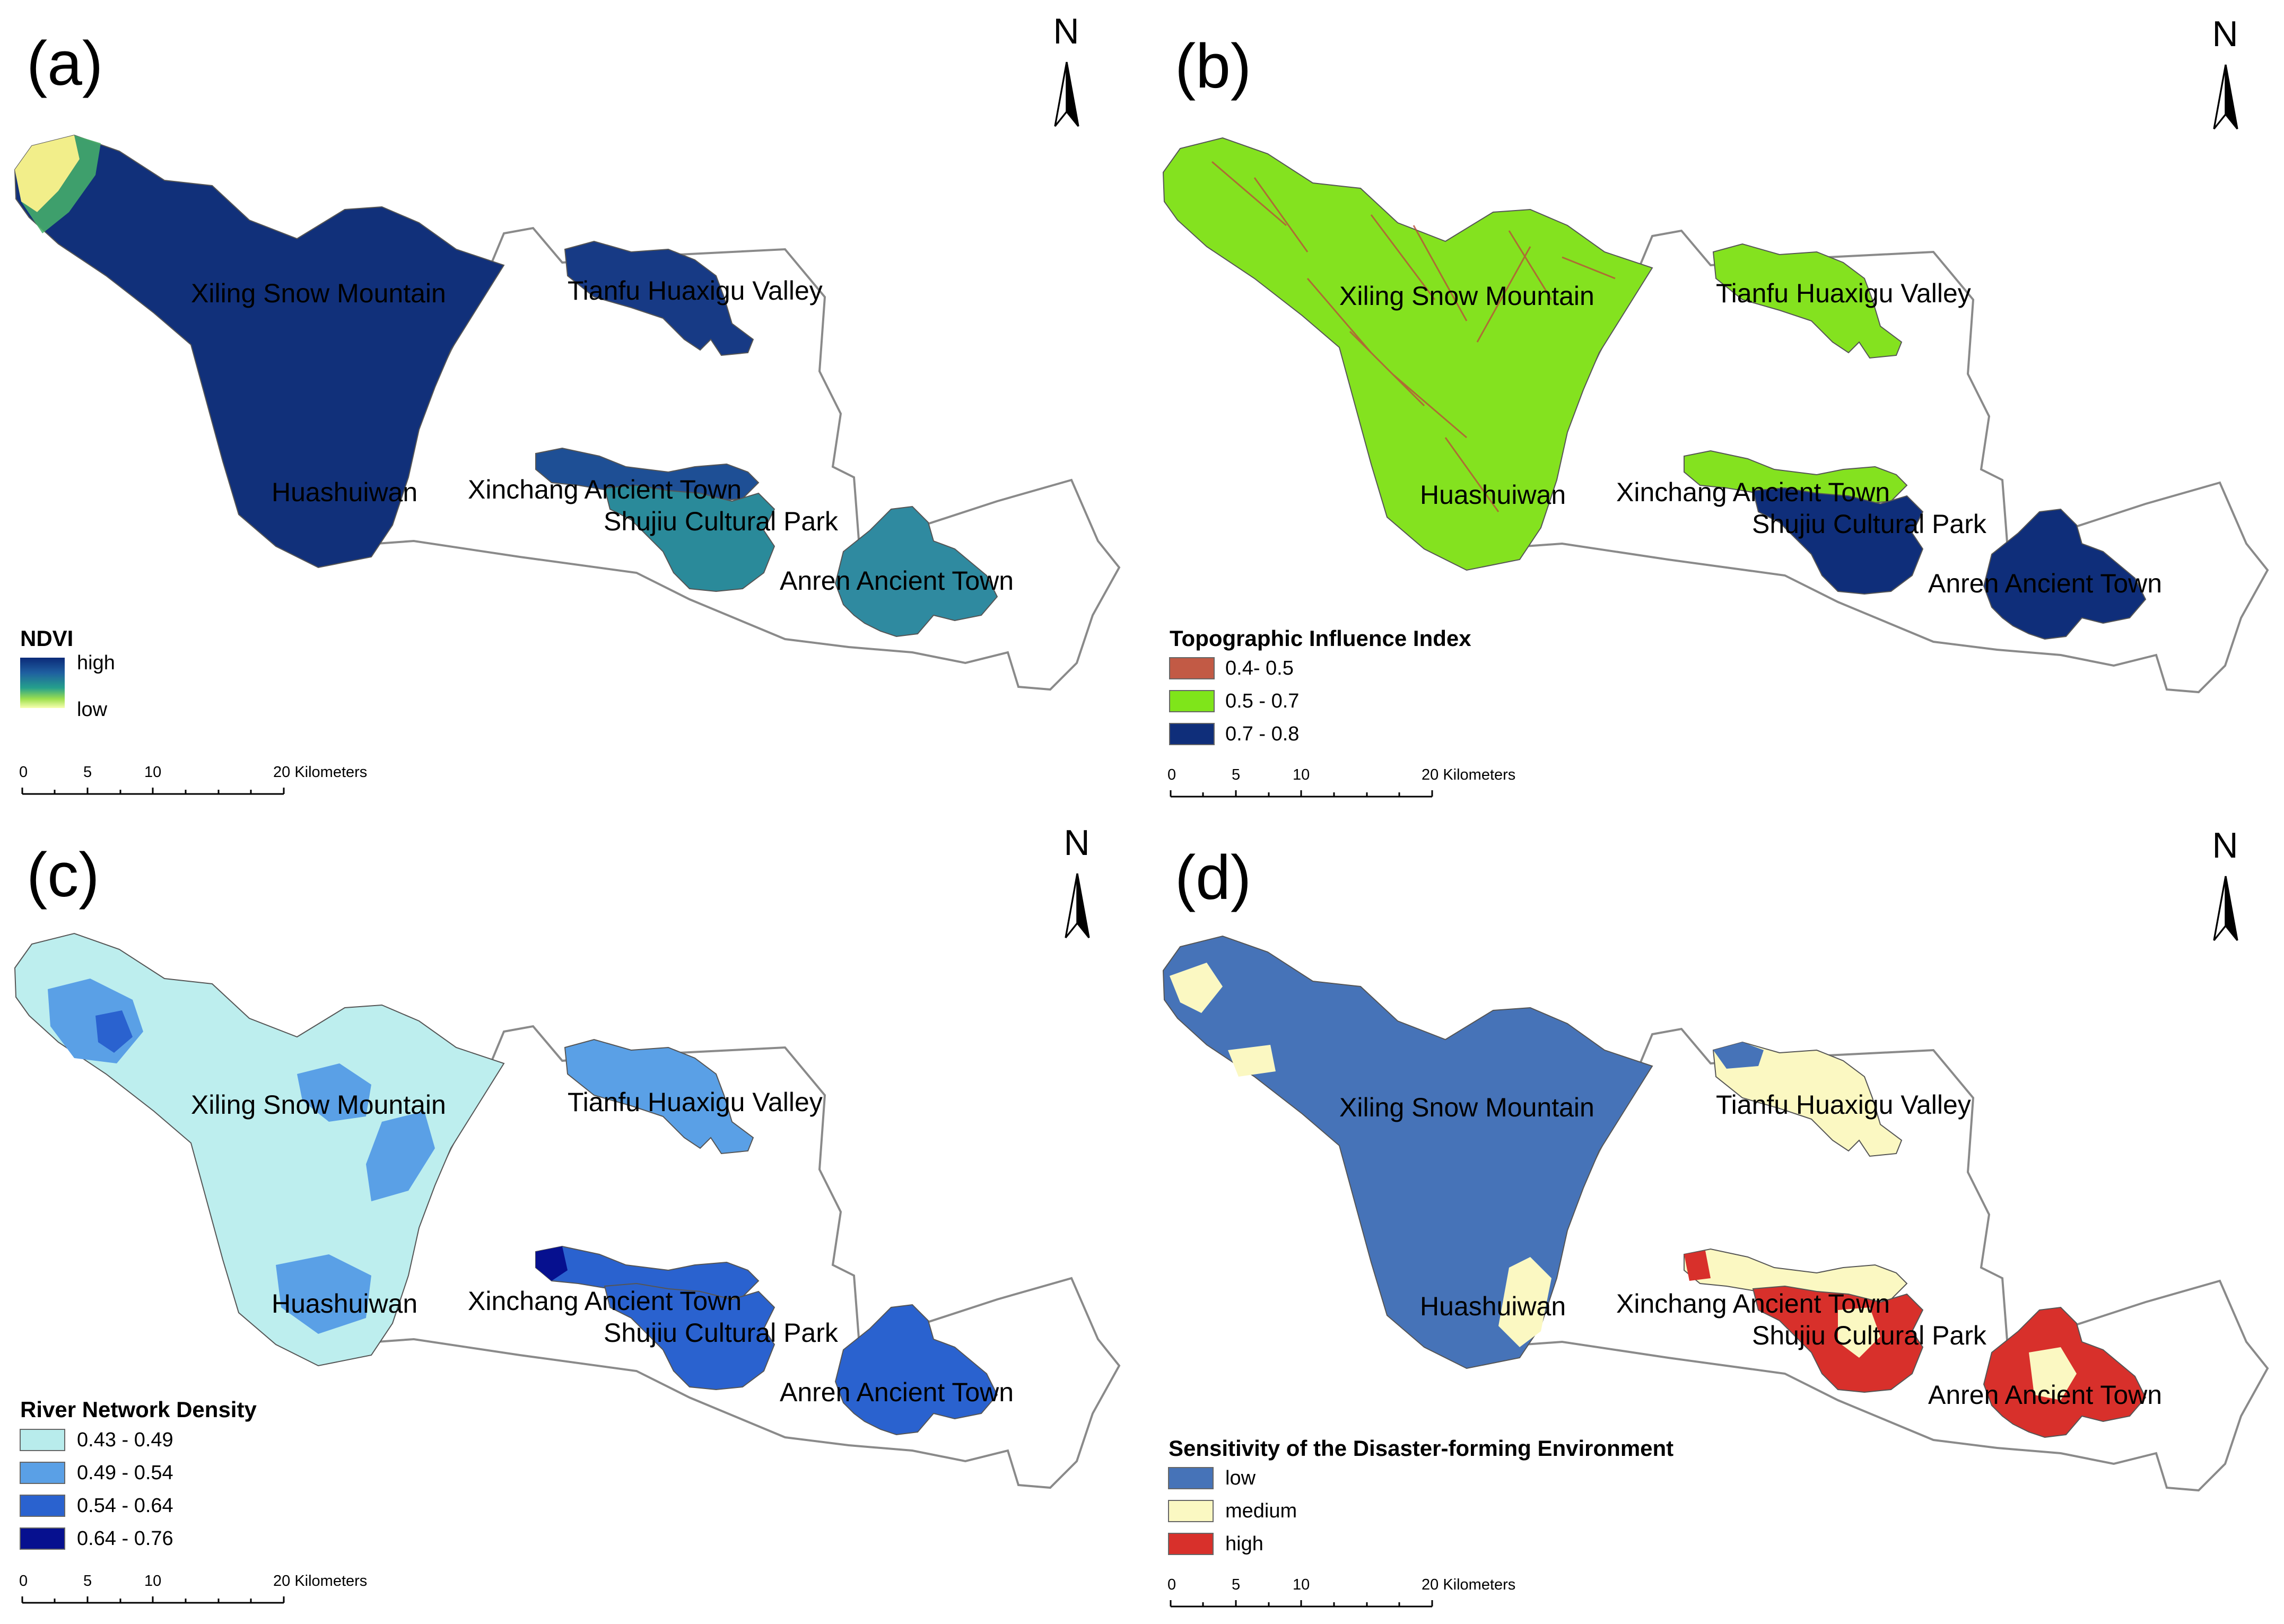  I want to click on ndvi-gradient-bar, so click(42, 683).